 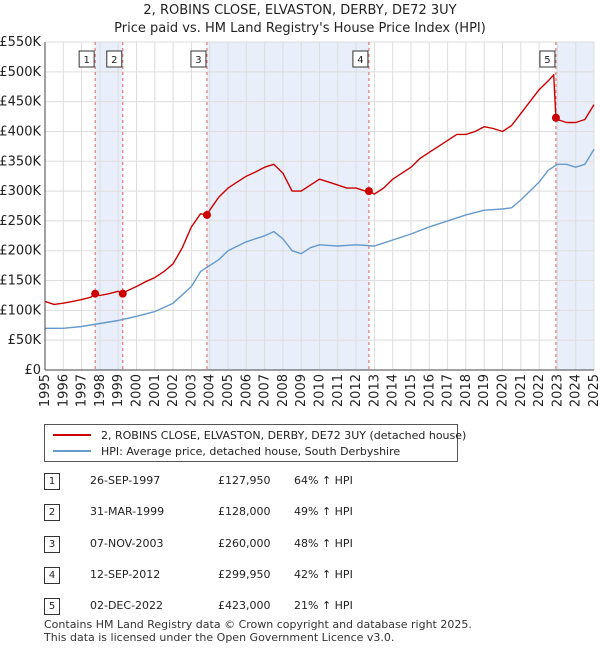 What do you see at coordinates (20, 131) in the screenshot?
I see `y-tick-label: £400K` at bounding box center [20, 131].